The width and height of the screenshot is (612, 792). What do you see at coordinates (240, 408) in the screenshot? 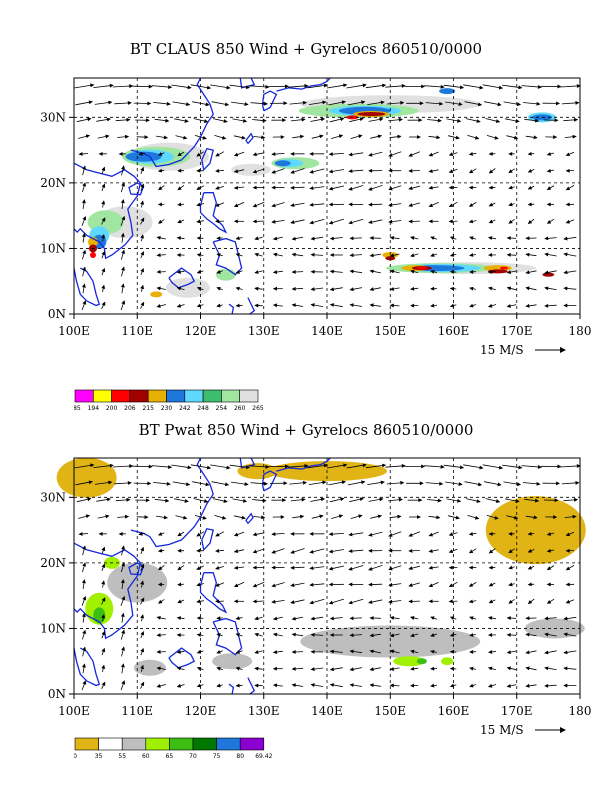
I see `colorbar-label: 260` at bounding box center [240, 408].